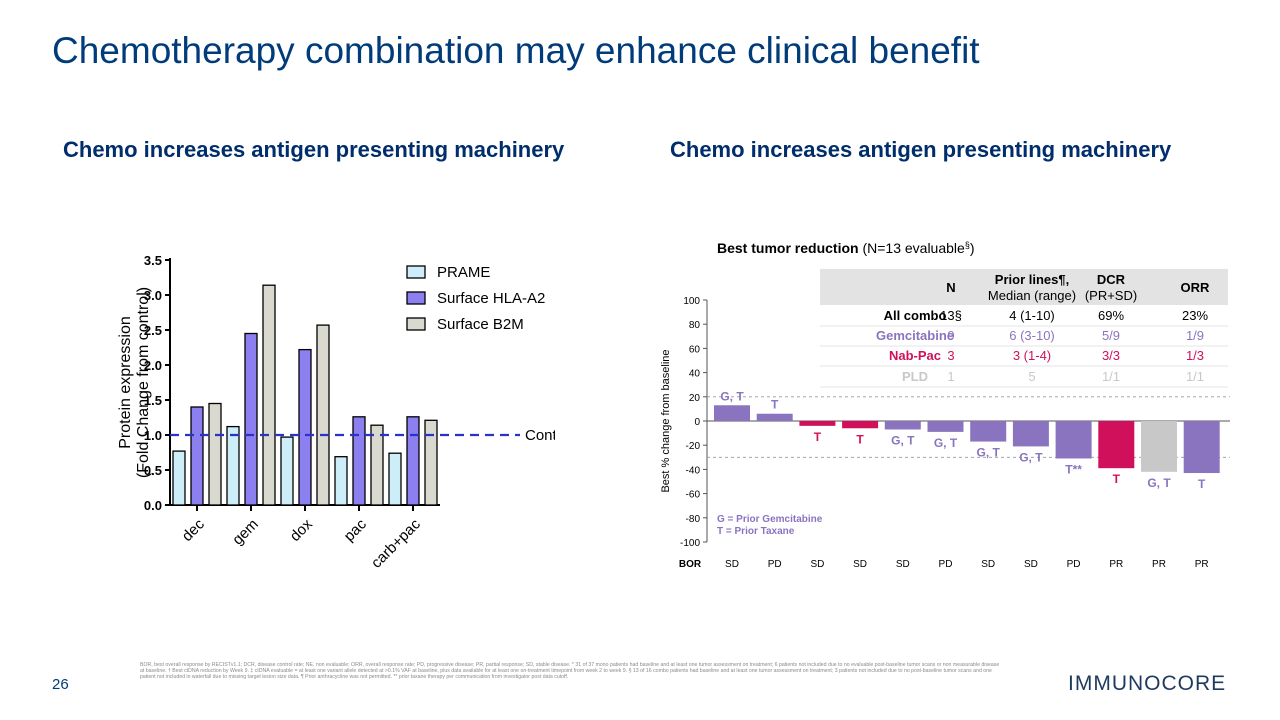 The height and width of the screenshot is (720, 1280). What do you see at coordinates (1024, 287) in the screenshot?
I see `table-header-background` at bounding box center [1024, 287].